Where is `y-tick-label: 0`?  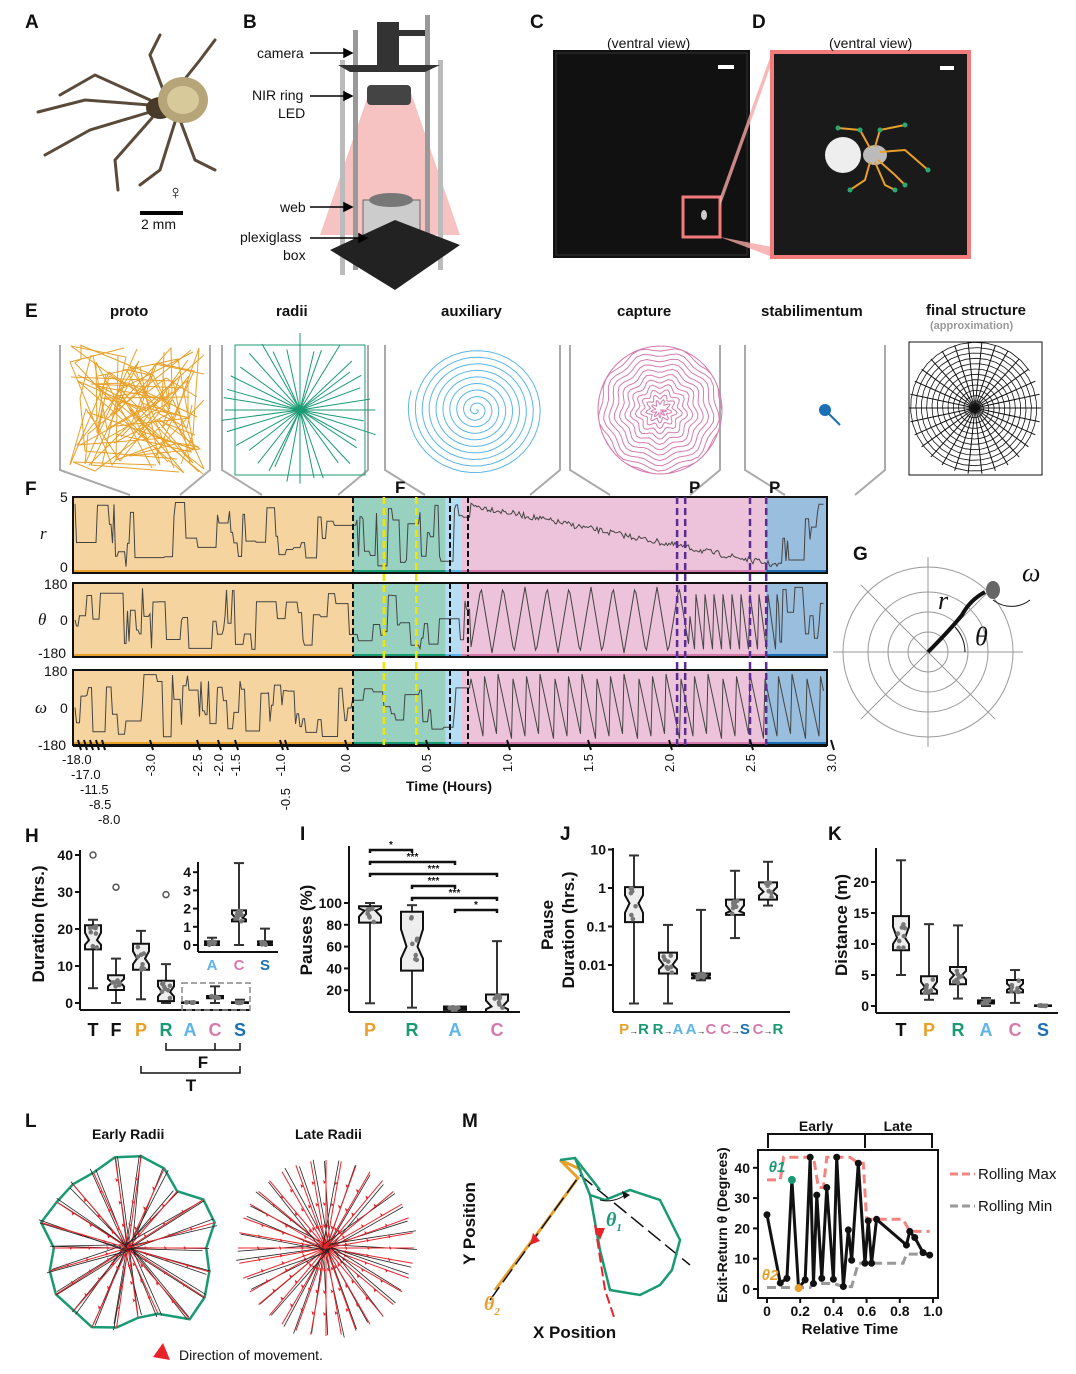 y-tick-label: 0 is located at coordinates (69, 1003).